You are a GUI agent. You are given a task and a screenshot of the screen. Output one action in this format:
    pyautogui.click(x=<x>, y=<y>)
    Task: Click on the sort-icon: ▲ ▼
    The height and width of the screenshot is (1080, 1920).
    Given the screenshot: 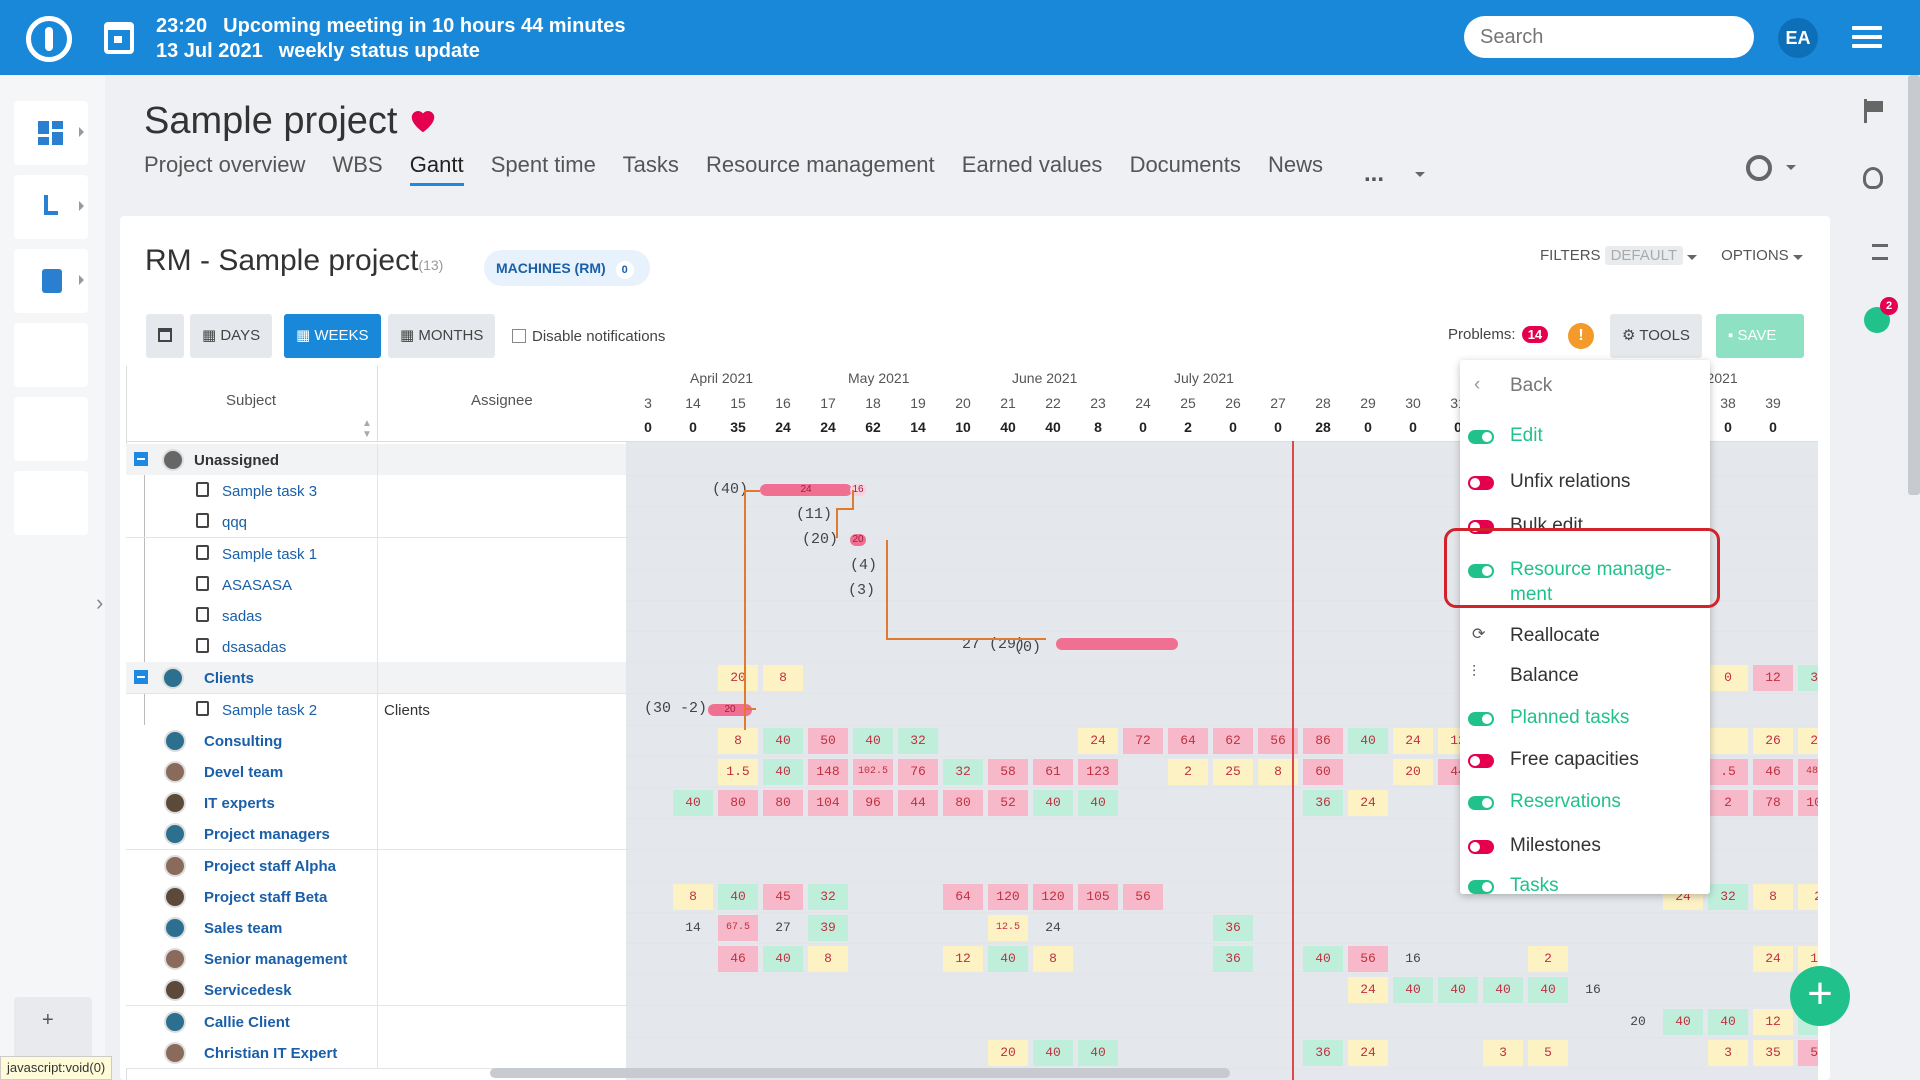 What is the action you would take?
    pyautogui.click(x=367, y=429)
    